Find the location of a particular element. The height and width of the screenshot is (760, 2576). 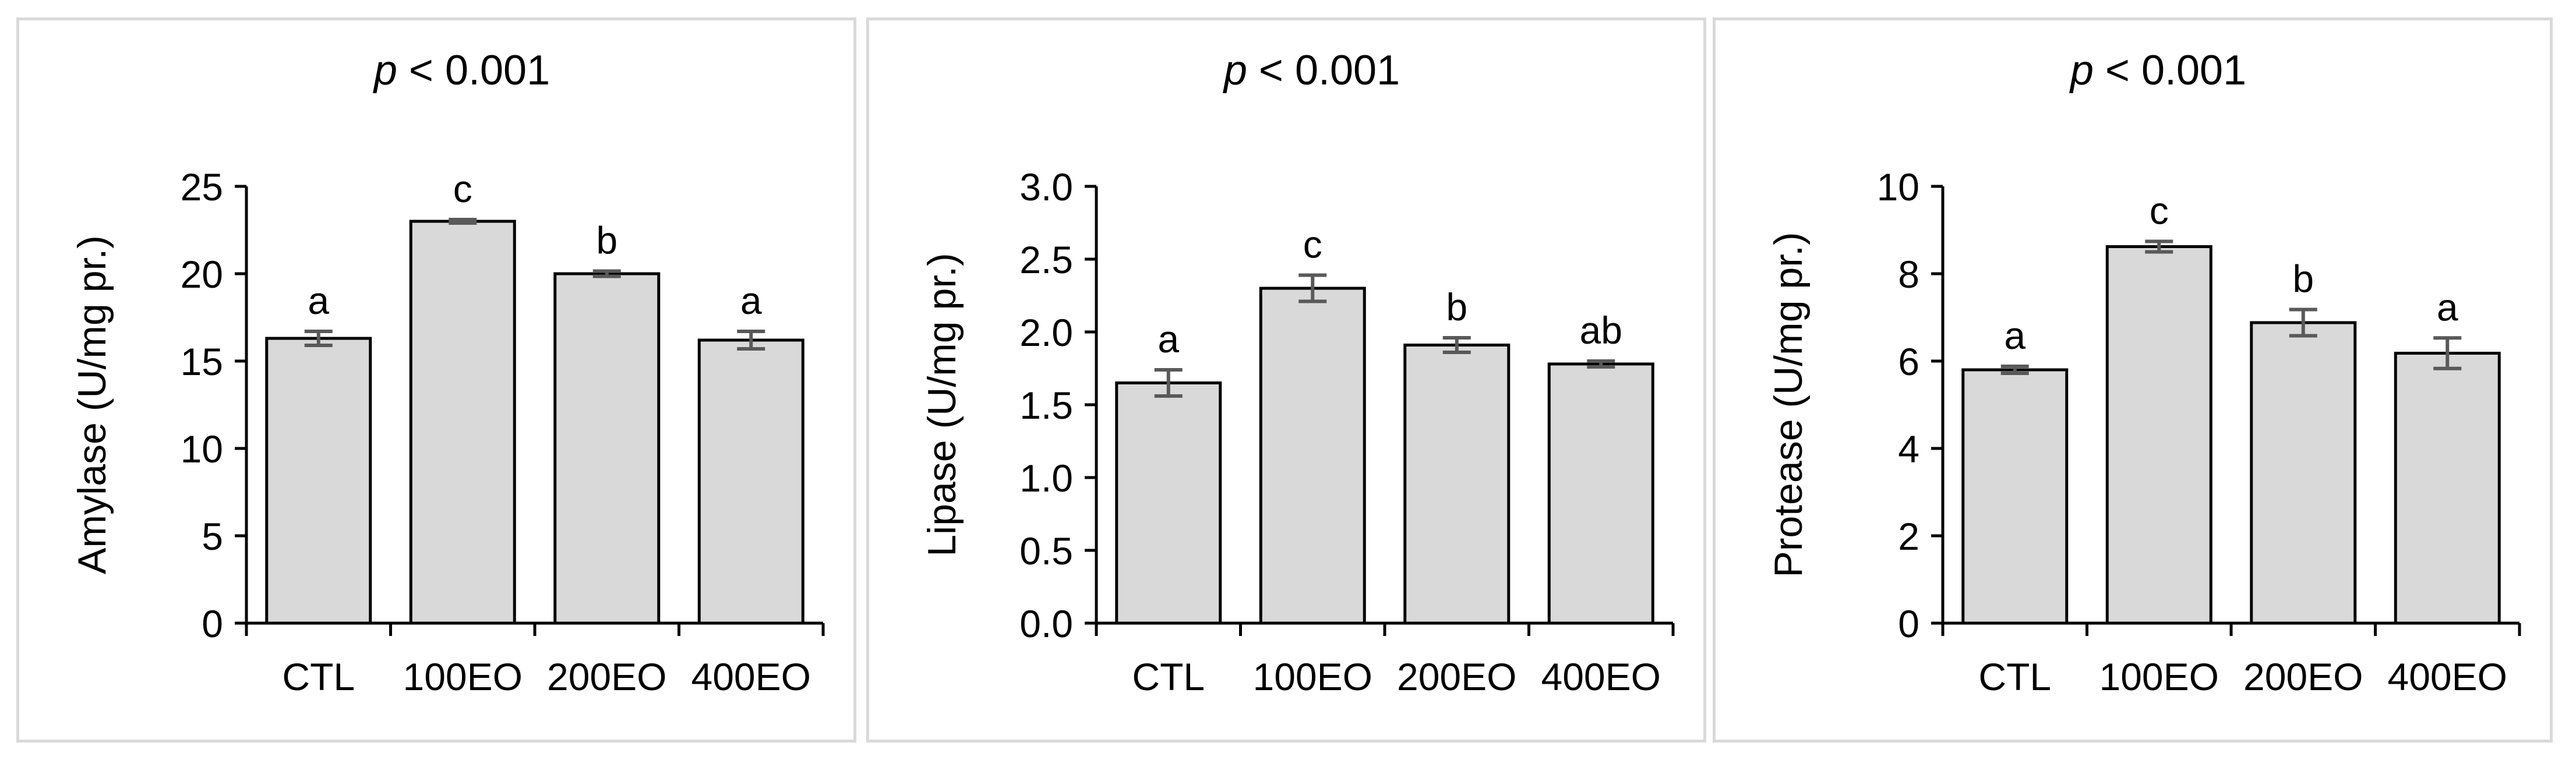

protease-chart-title: p < 0.001 is located at coordinates (2157, 70).